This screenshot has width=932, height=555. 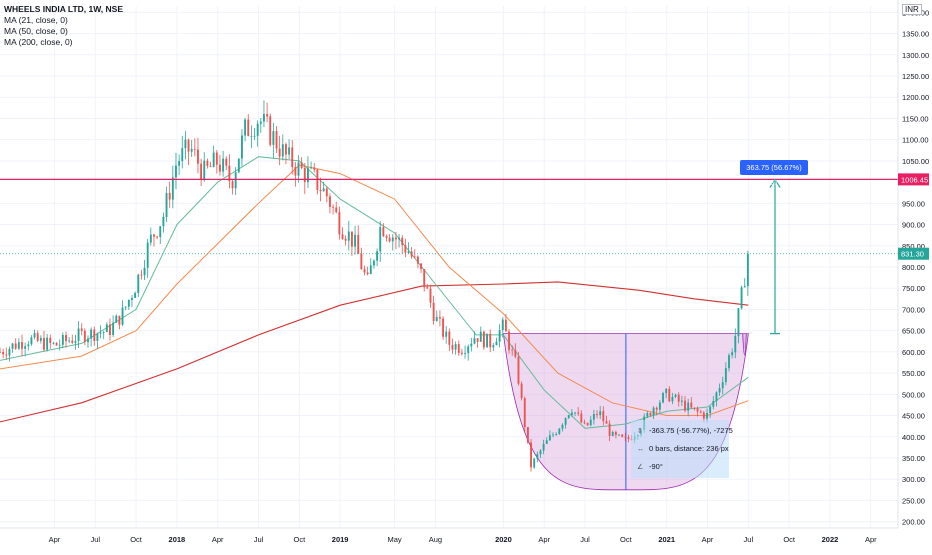 What do you see at coordinates (64, 9) in the screenshot?
I see `symbol-title: WHEELS INDIA LTD, 1W, NSE` at bounding box center [64, 9].